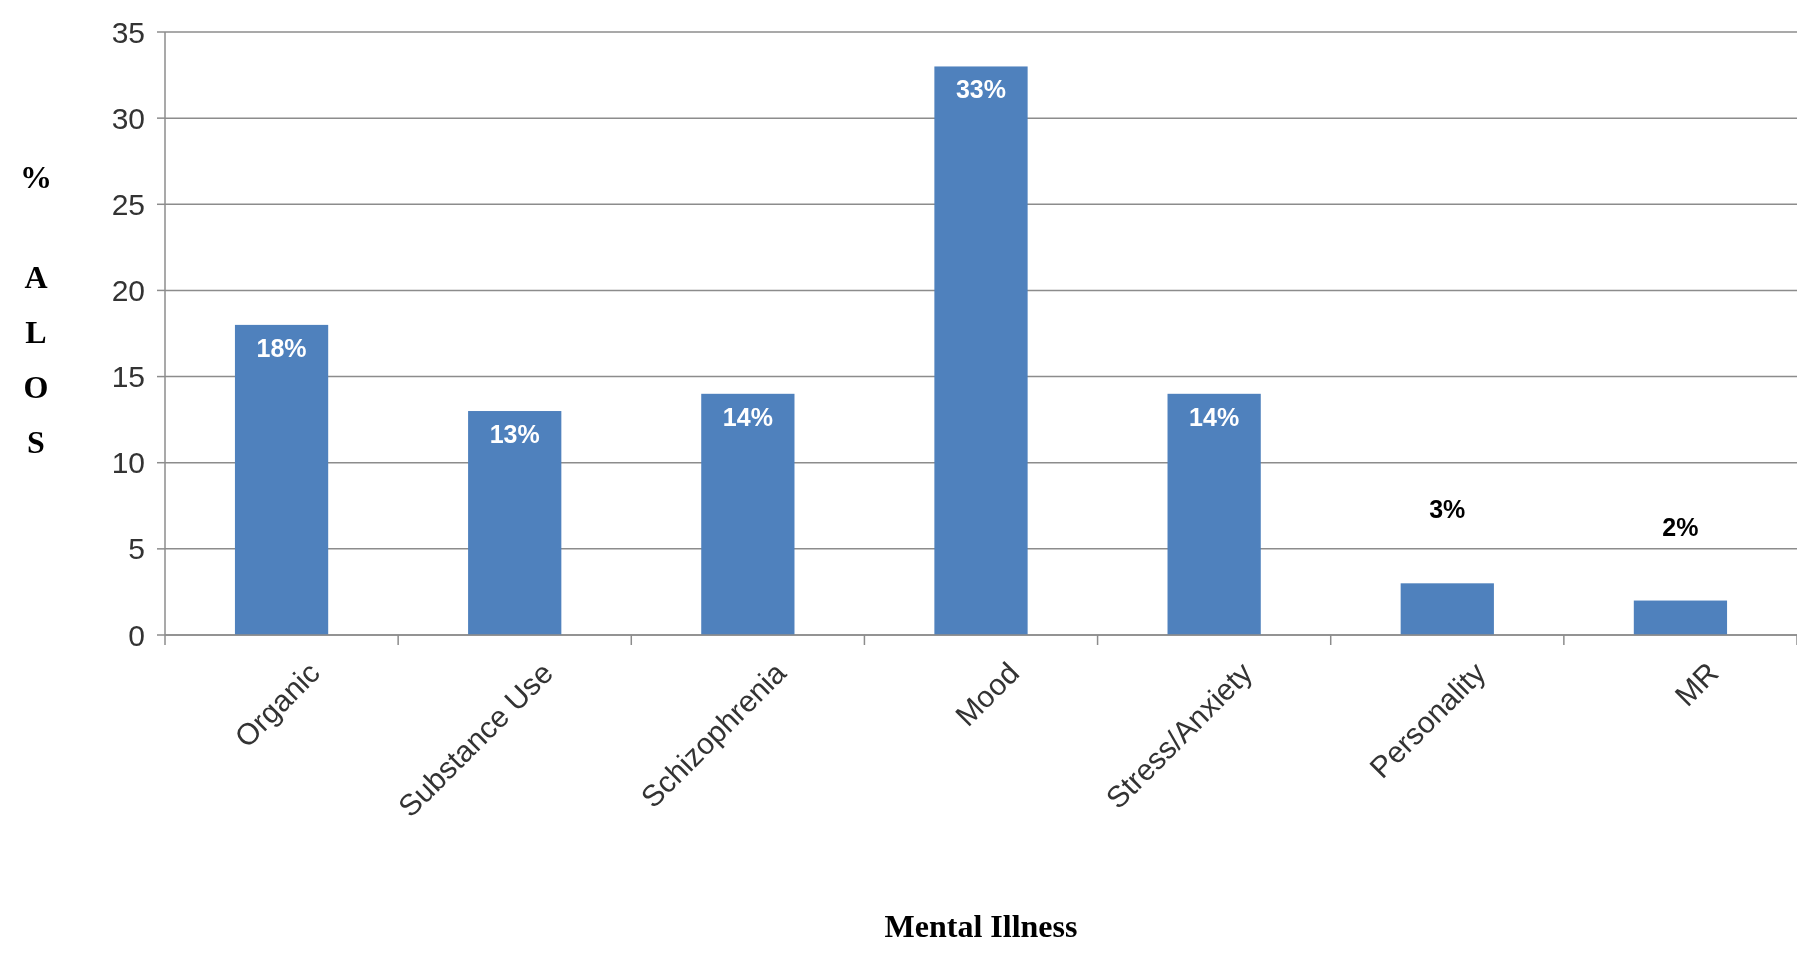 This screenshot has height=953, width=1805. I want to click on data-label: 33%, so click(981, 89).